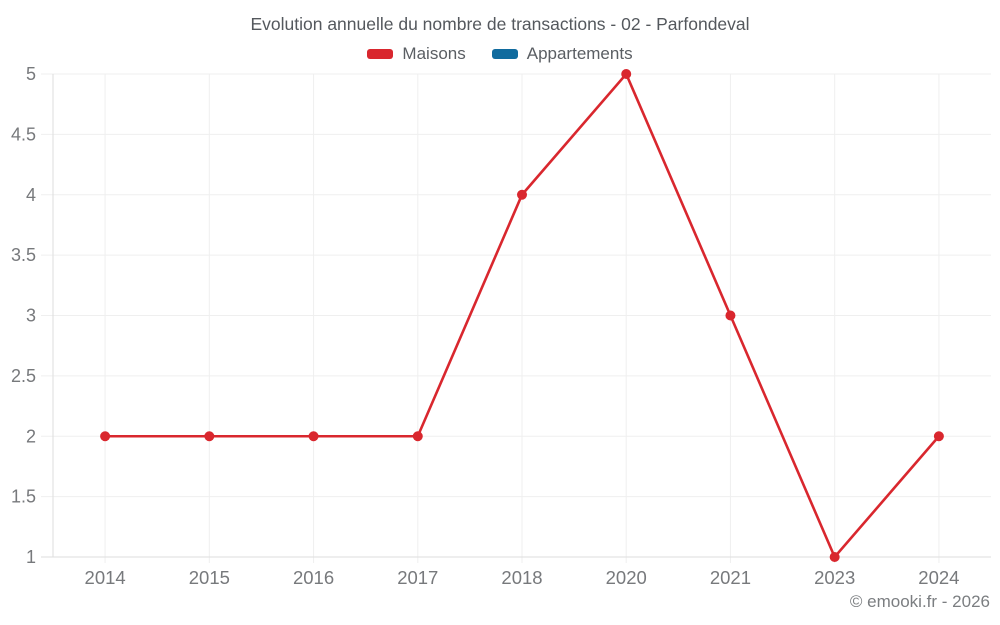 This screenshot has width=1000, height=625. What do you see at coordinates (504, 54) in the screenshot?
I see `legend-swatch-appartements-icon` at bounding box center [504, 54].